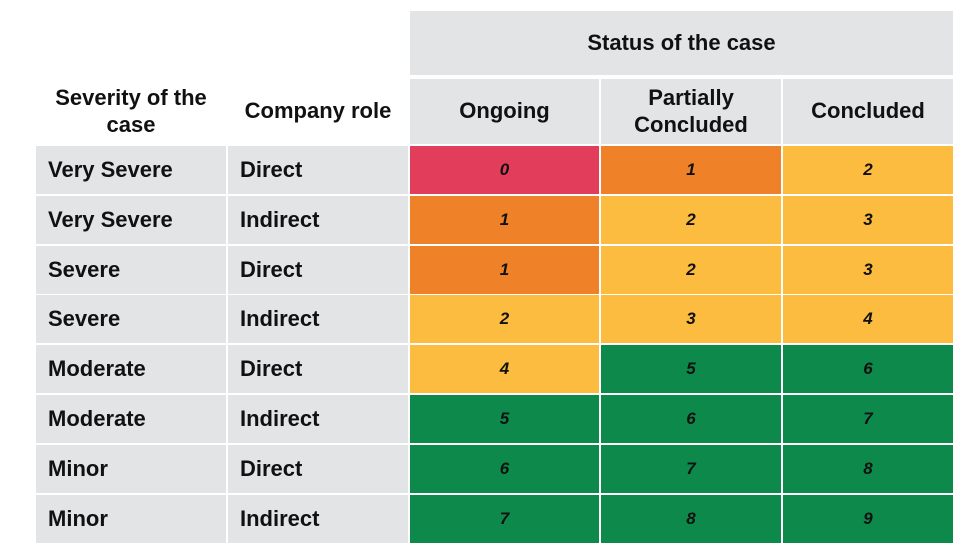 The width and height of the screenshot is (960, 549). Describe the element at coordinates (868, 518) in the screenshot. I see `score-cell: 9` at that location.